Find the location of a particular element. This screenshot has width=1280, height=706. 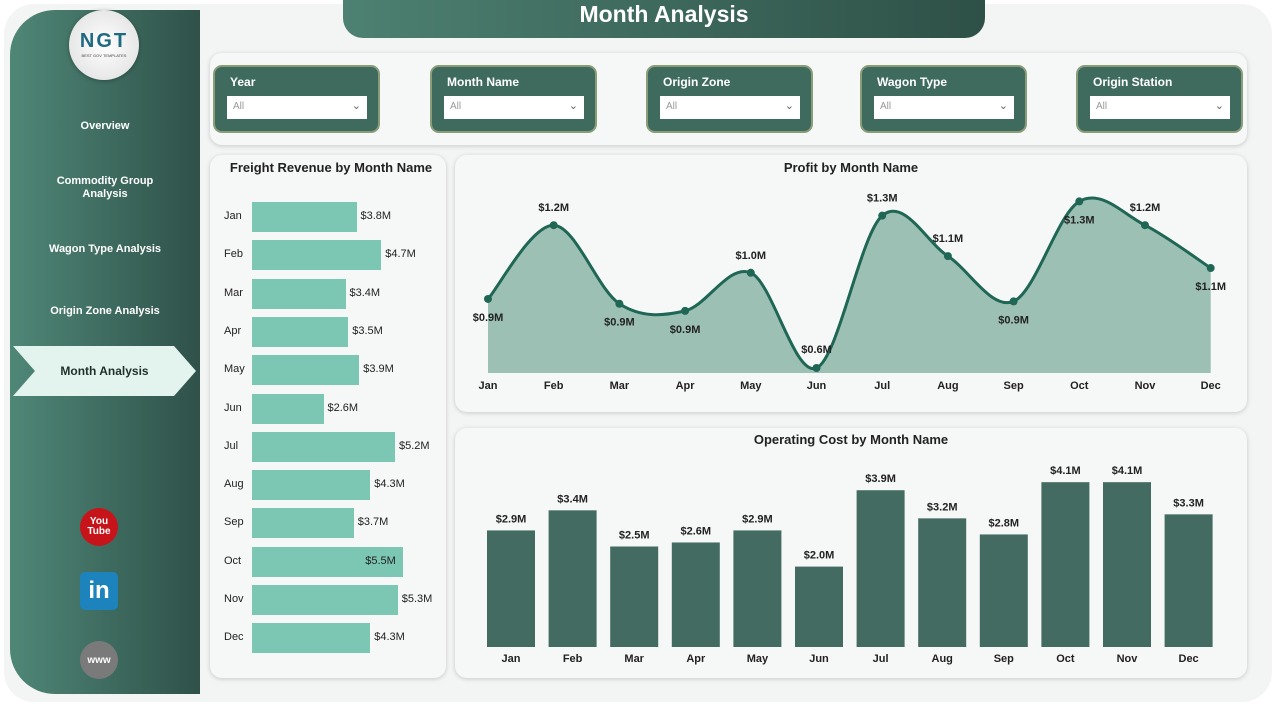

freight-row: Mar $3.4M is located at coordinates (328, 293).